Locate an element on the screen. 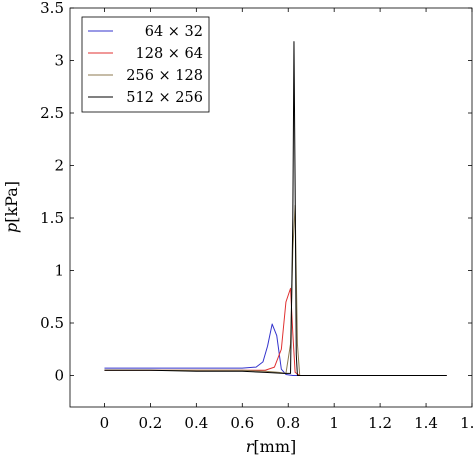 Image resolution: width=474 pixels, height=460 pixels. y-axis-label: p[kPa] is located at coordinates (11, 207).